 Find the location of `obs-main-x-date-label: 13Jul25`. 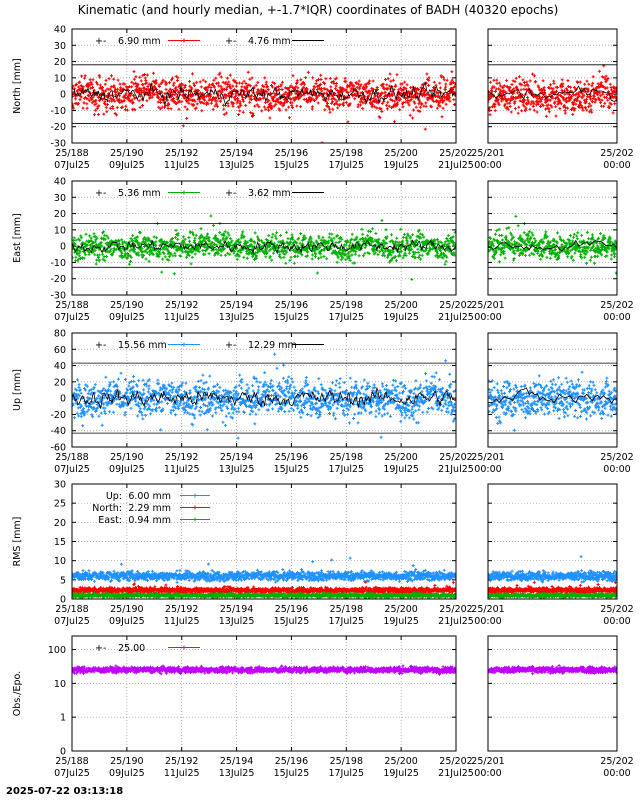

obs-main-x-date-label: 13Jul25 is located at coordinates (237, 773).